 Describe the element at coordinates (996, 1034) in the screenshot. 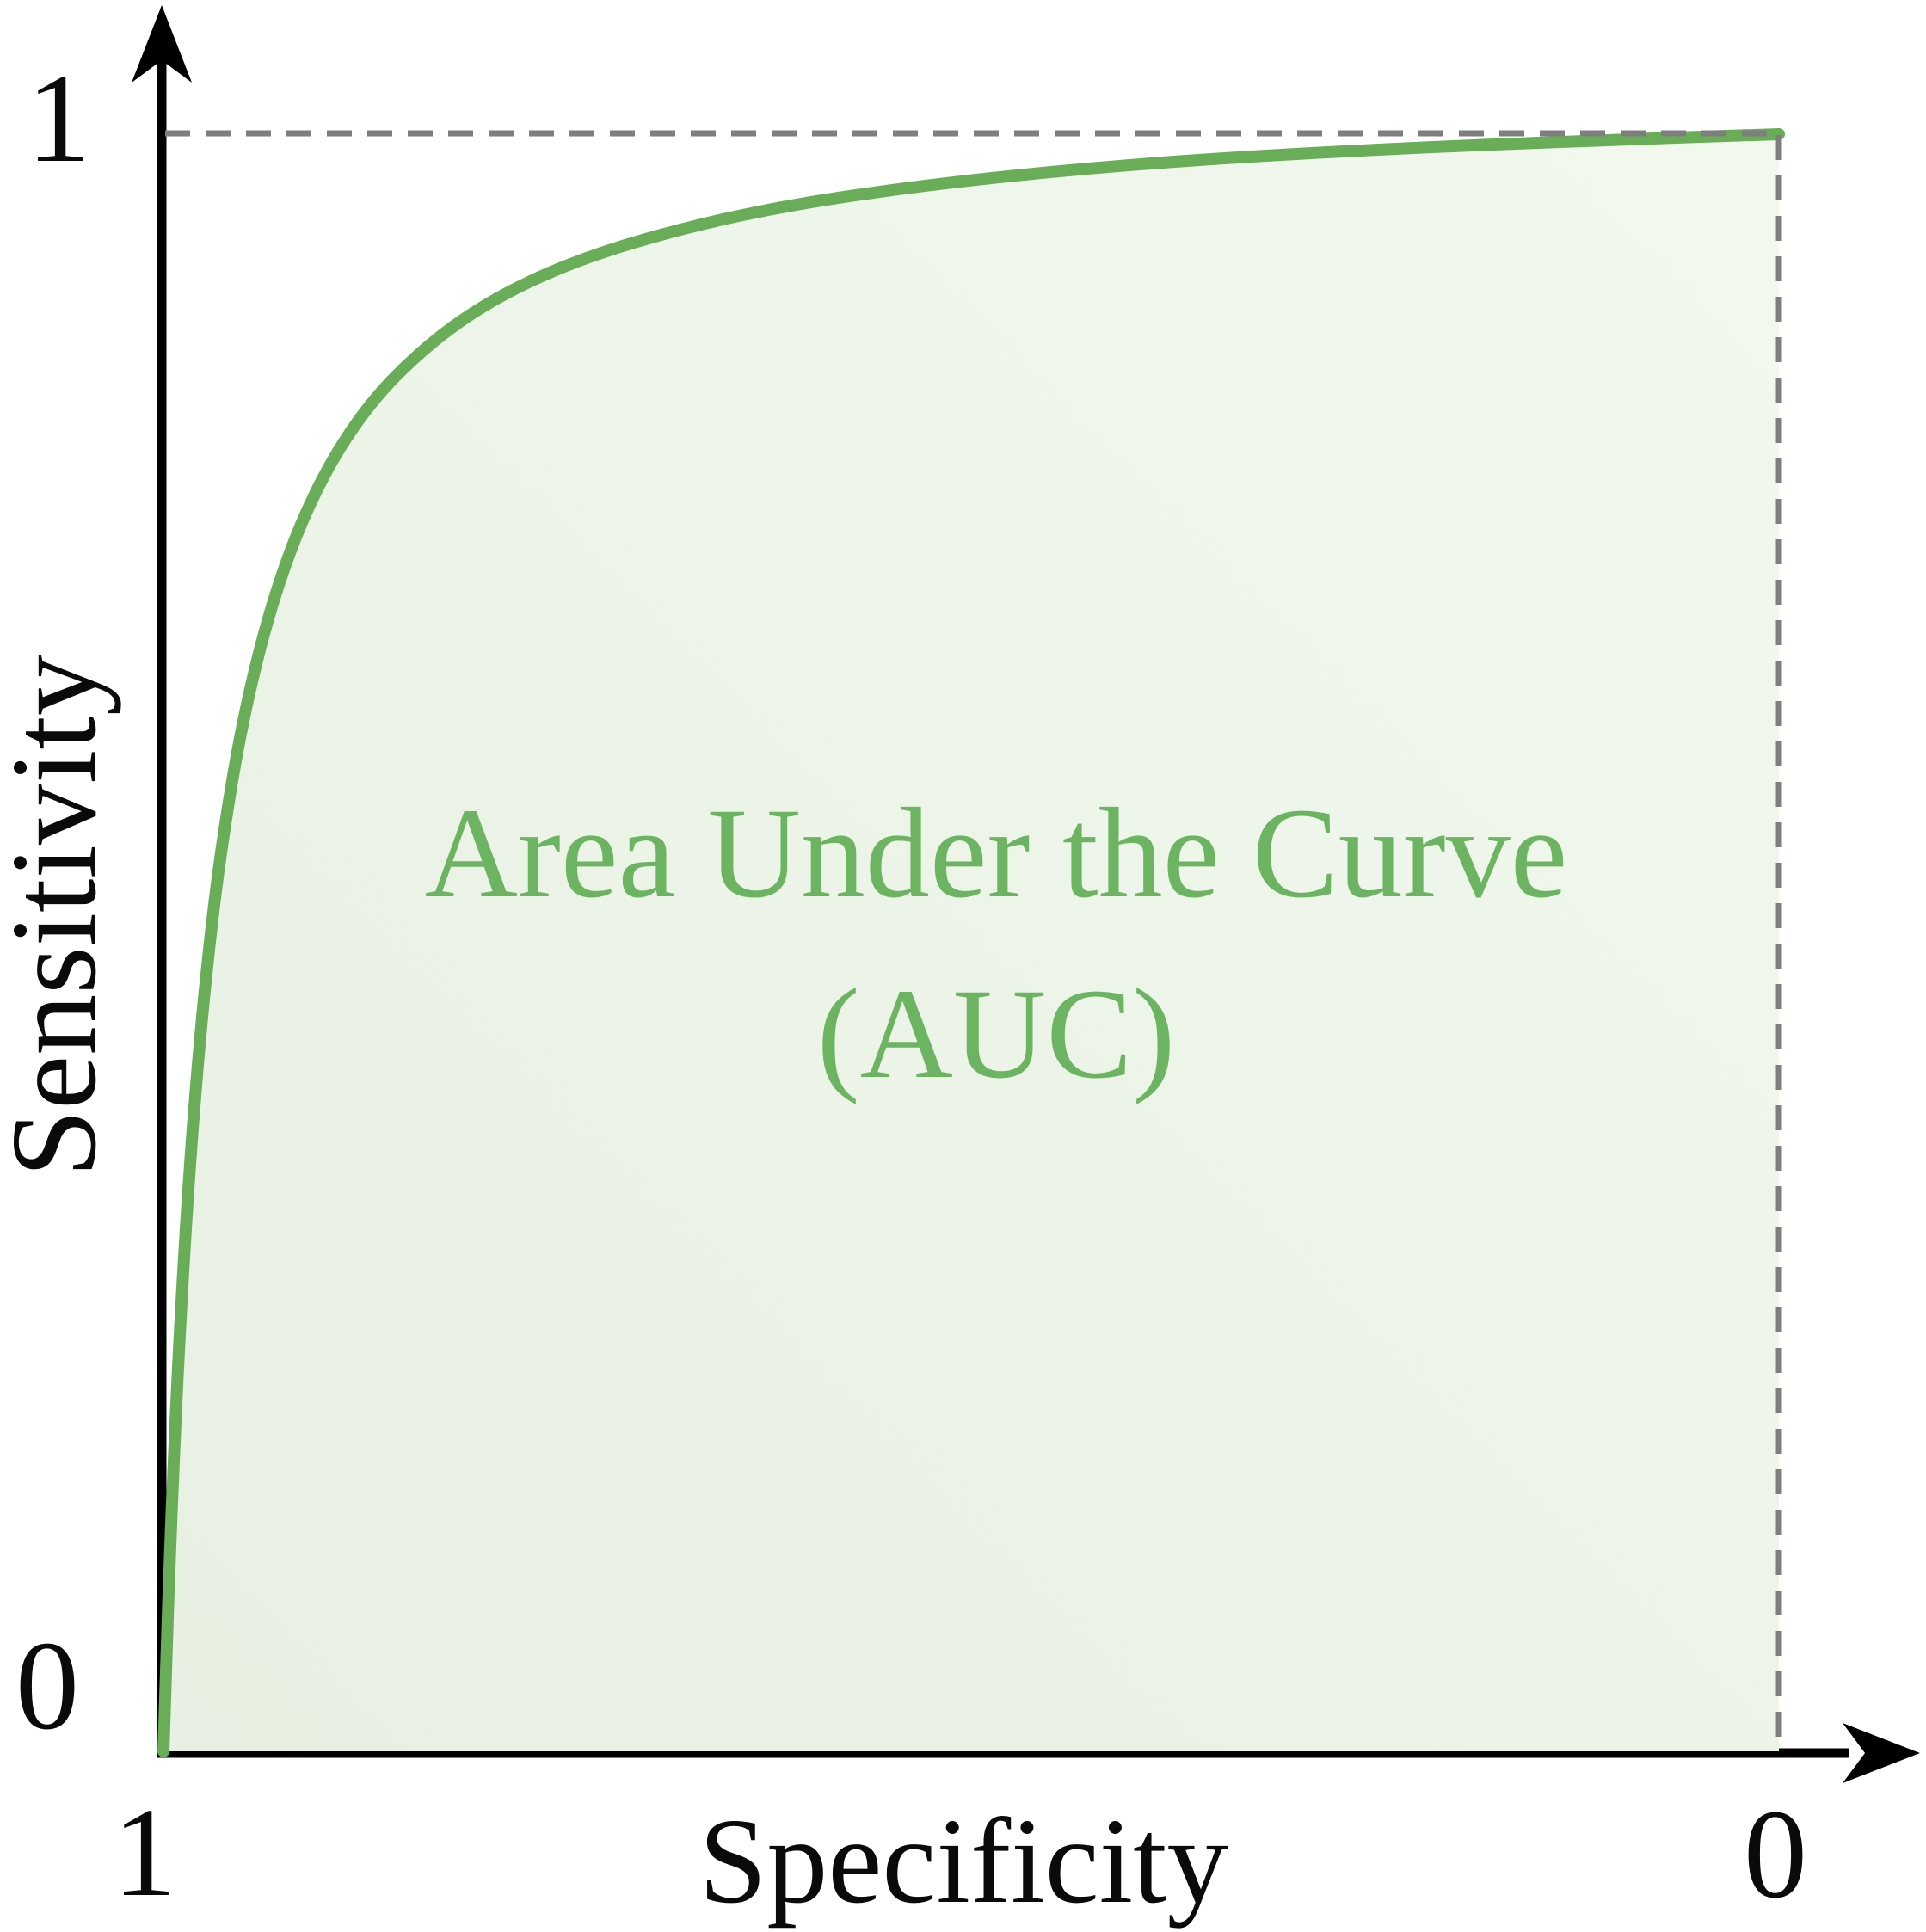

I see `auc-annotation-line2: (AUC)` at that location.